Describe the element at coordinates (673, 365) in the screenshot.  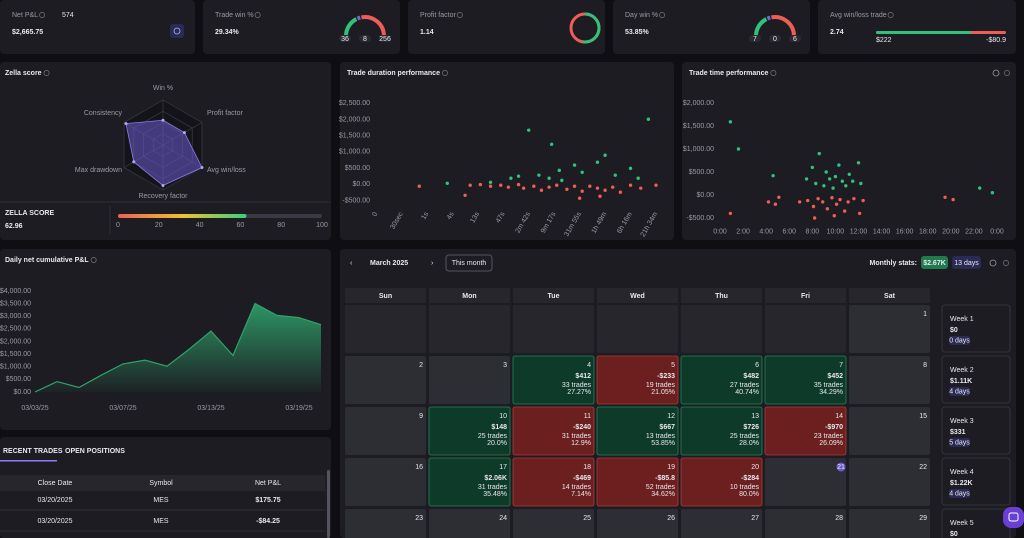
I see `day-number: 5` at that location.